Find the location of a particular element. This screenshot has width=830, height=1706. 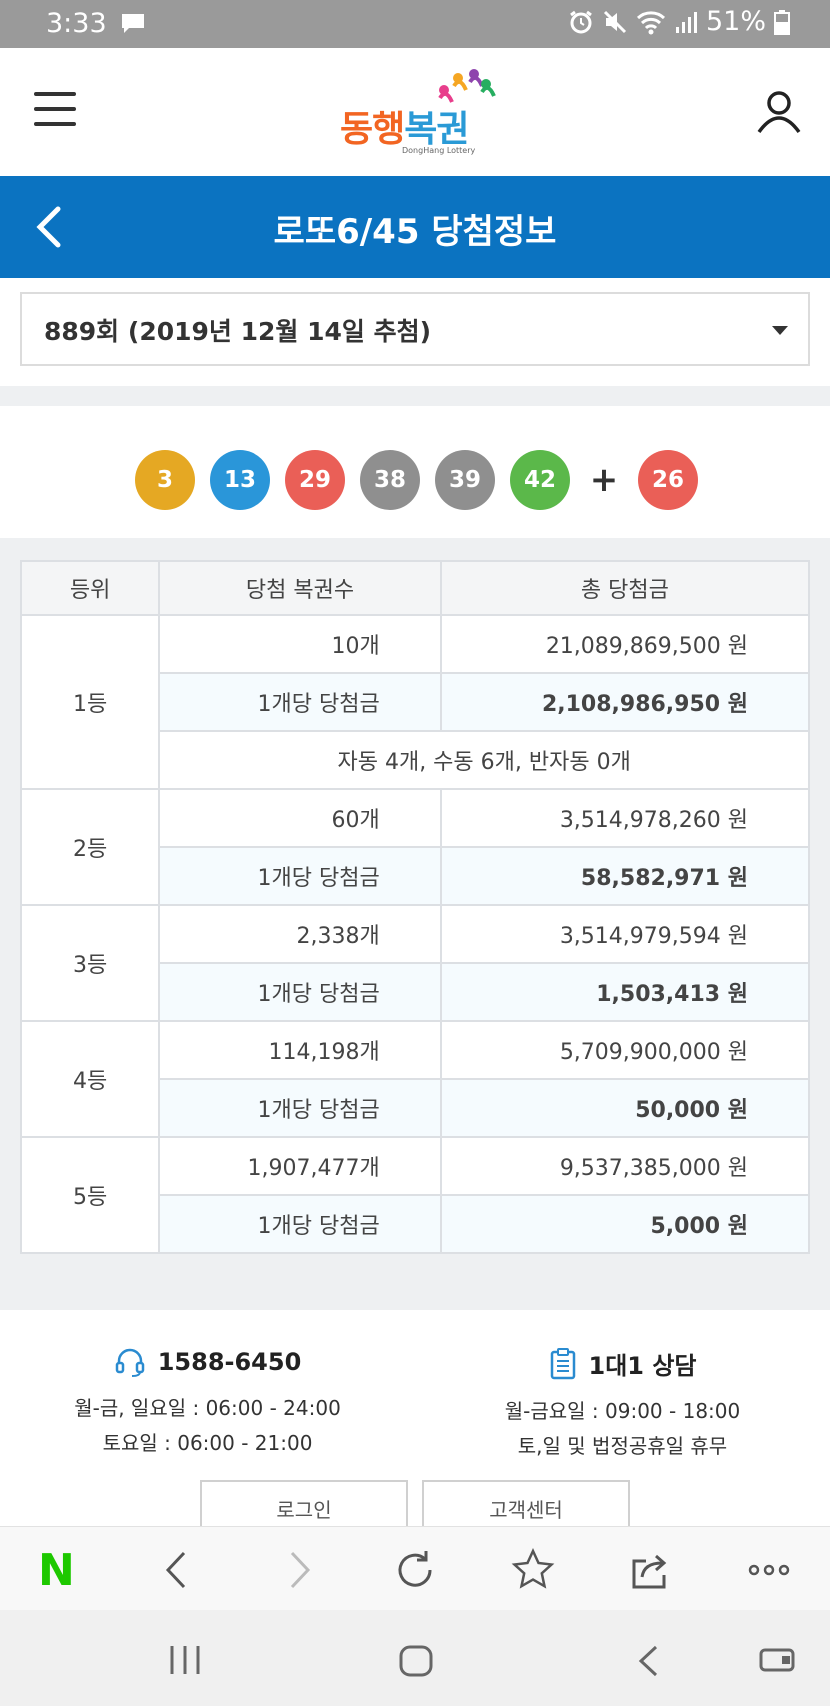

browser-back-icon is located at coordinates (177, 1570).